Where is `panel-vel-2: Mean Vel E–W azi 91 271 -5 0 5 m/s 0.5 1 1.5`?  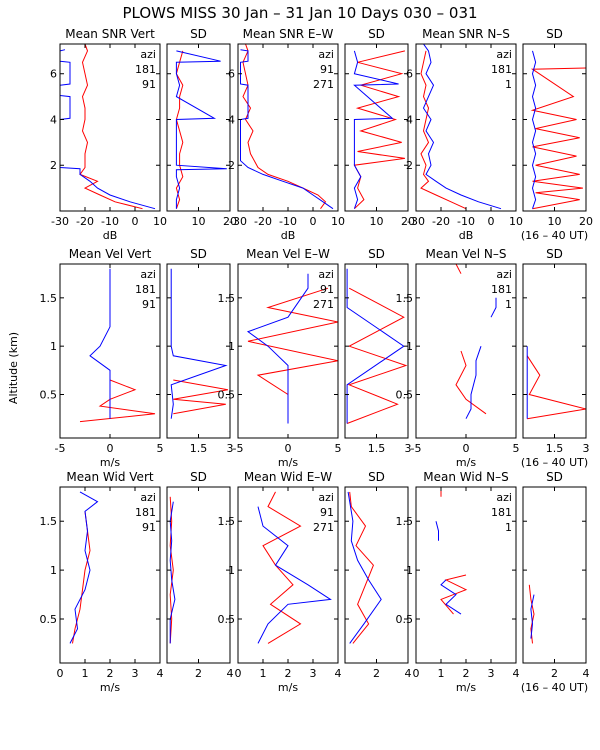
panel-vel-2: Mean Vel E–W azi 91 271 -5 0 5 m/s 0.5 1 1.5 is located at coordinates (280, 358).